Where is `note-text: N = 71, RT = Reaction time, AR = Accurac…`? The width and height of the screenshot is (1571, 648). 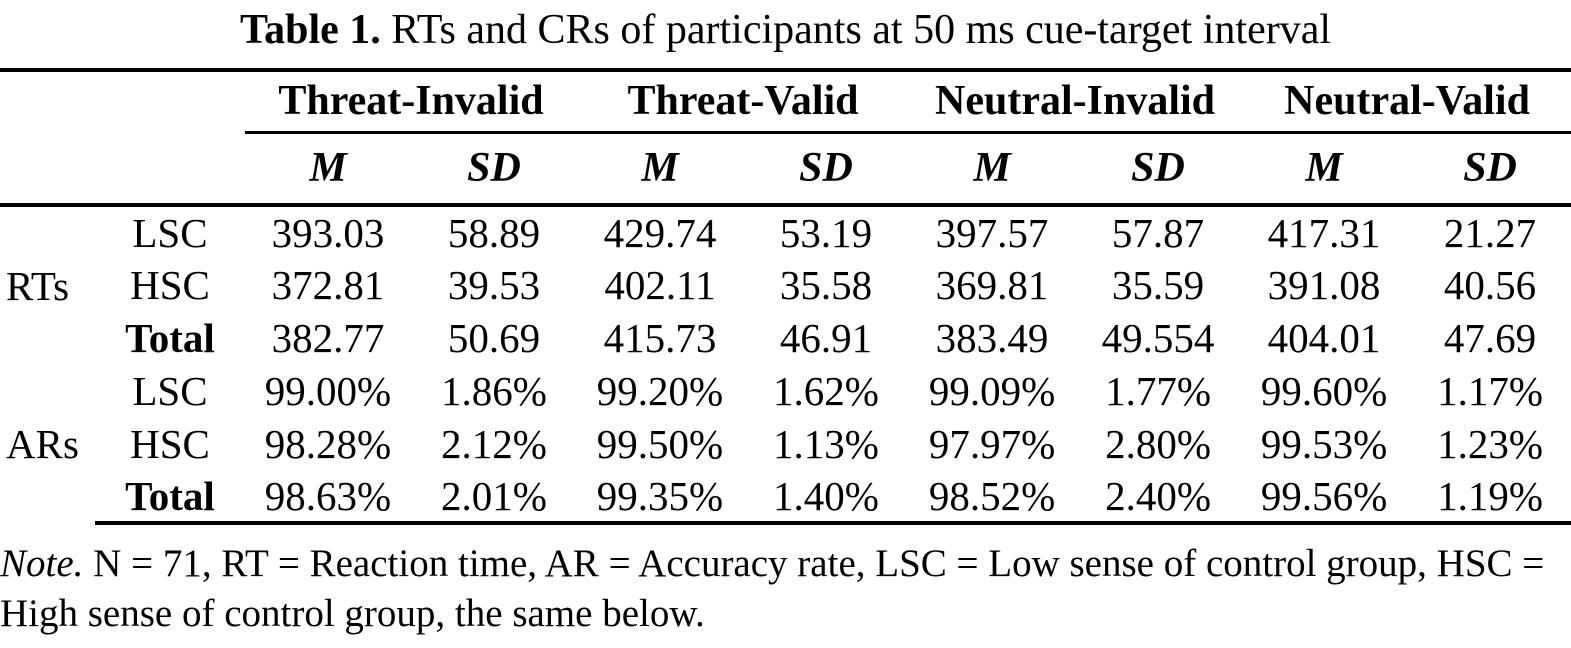
note-text: N = 71, RT = Reaction time, AR = Accurac… is located at coordinates (772, 588).